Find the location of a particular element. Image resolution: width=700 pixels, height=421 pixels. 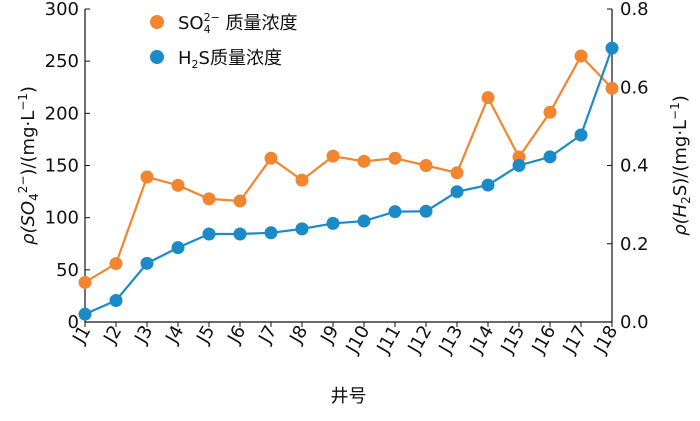

legend-label-2: H2S质量浓度 is located at coordinates (230, 59).